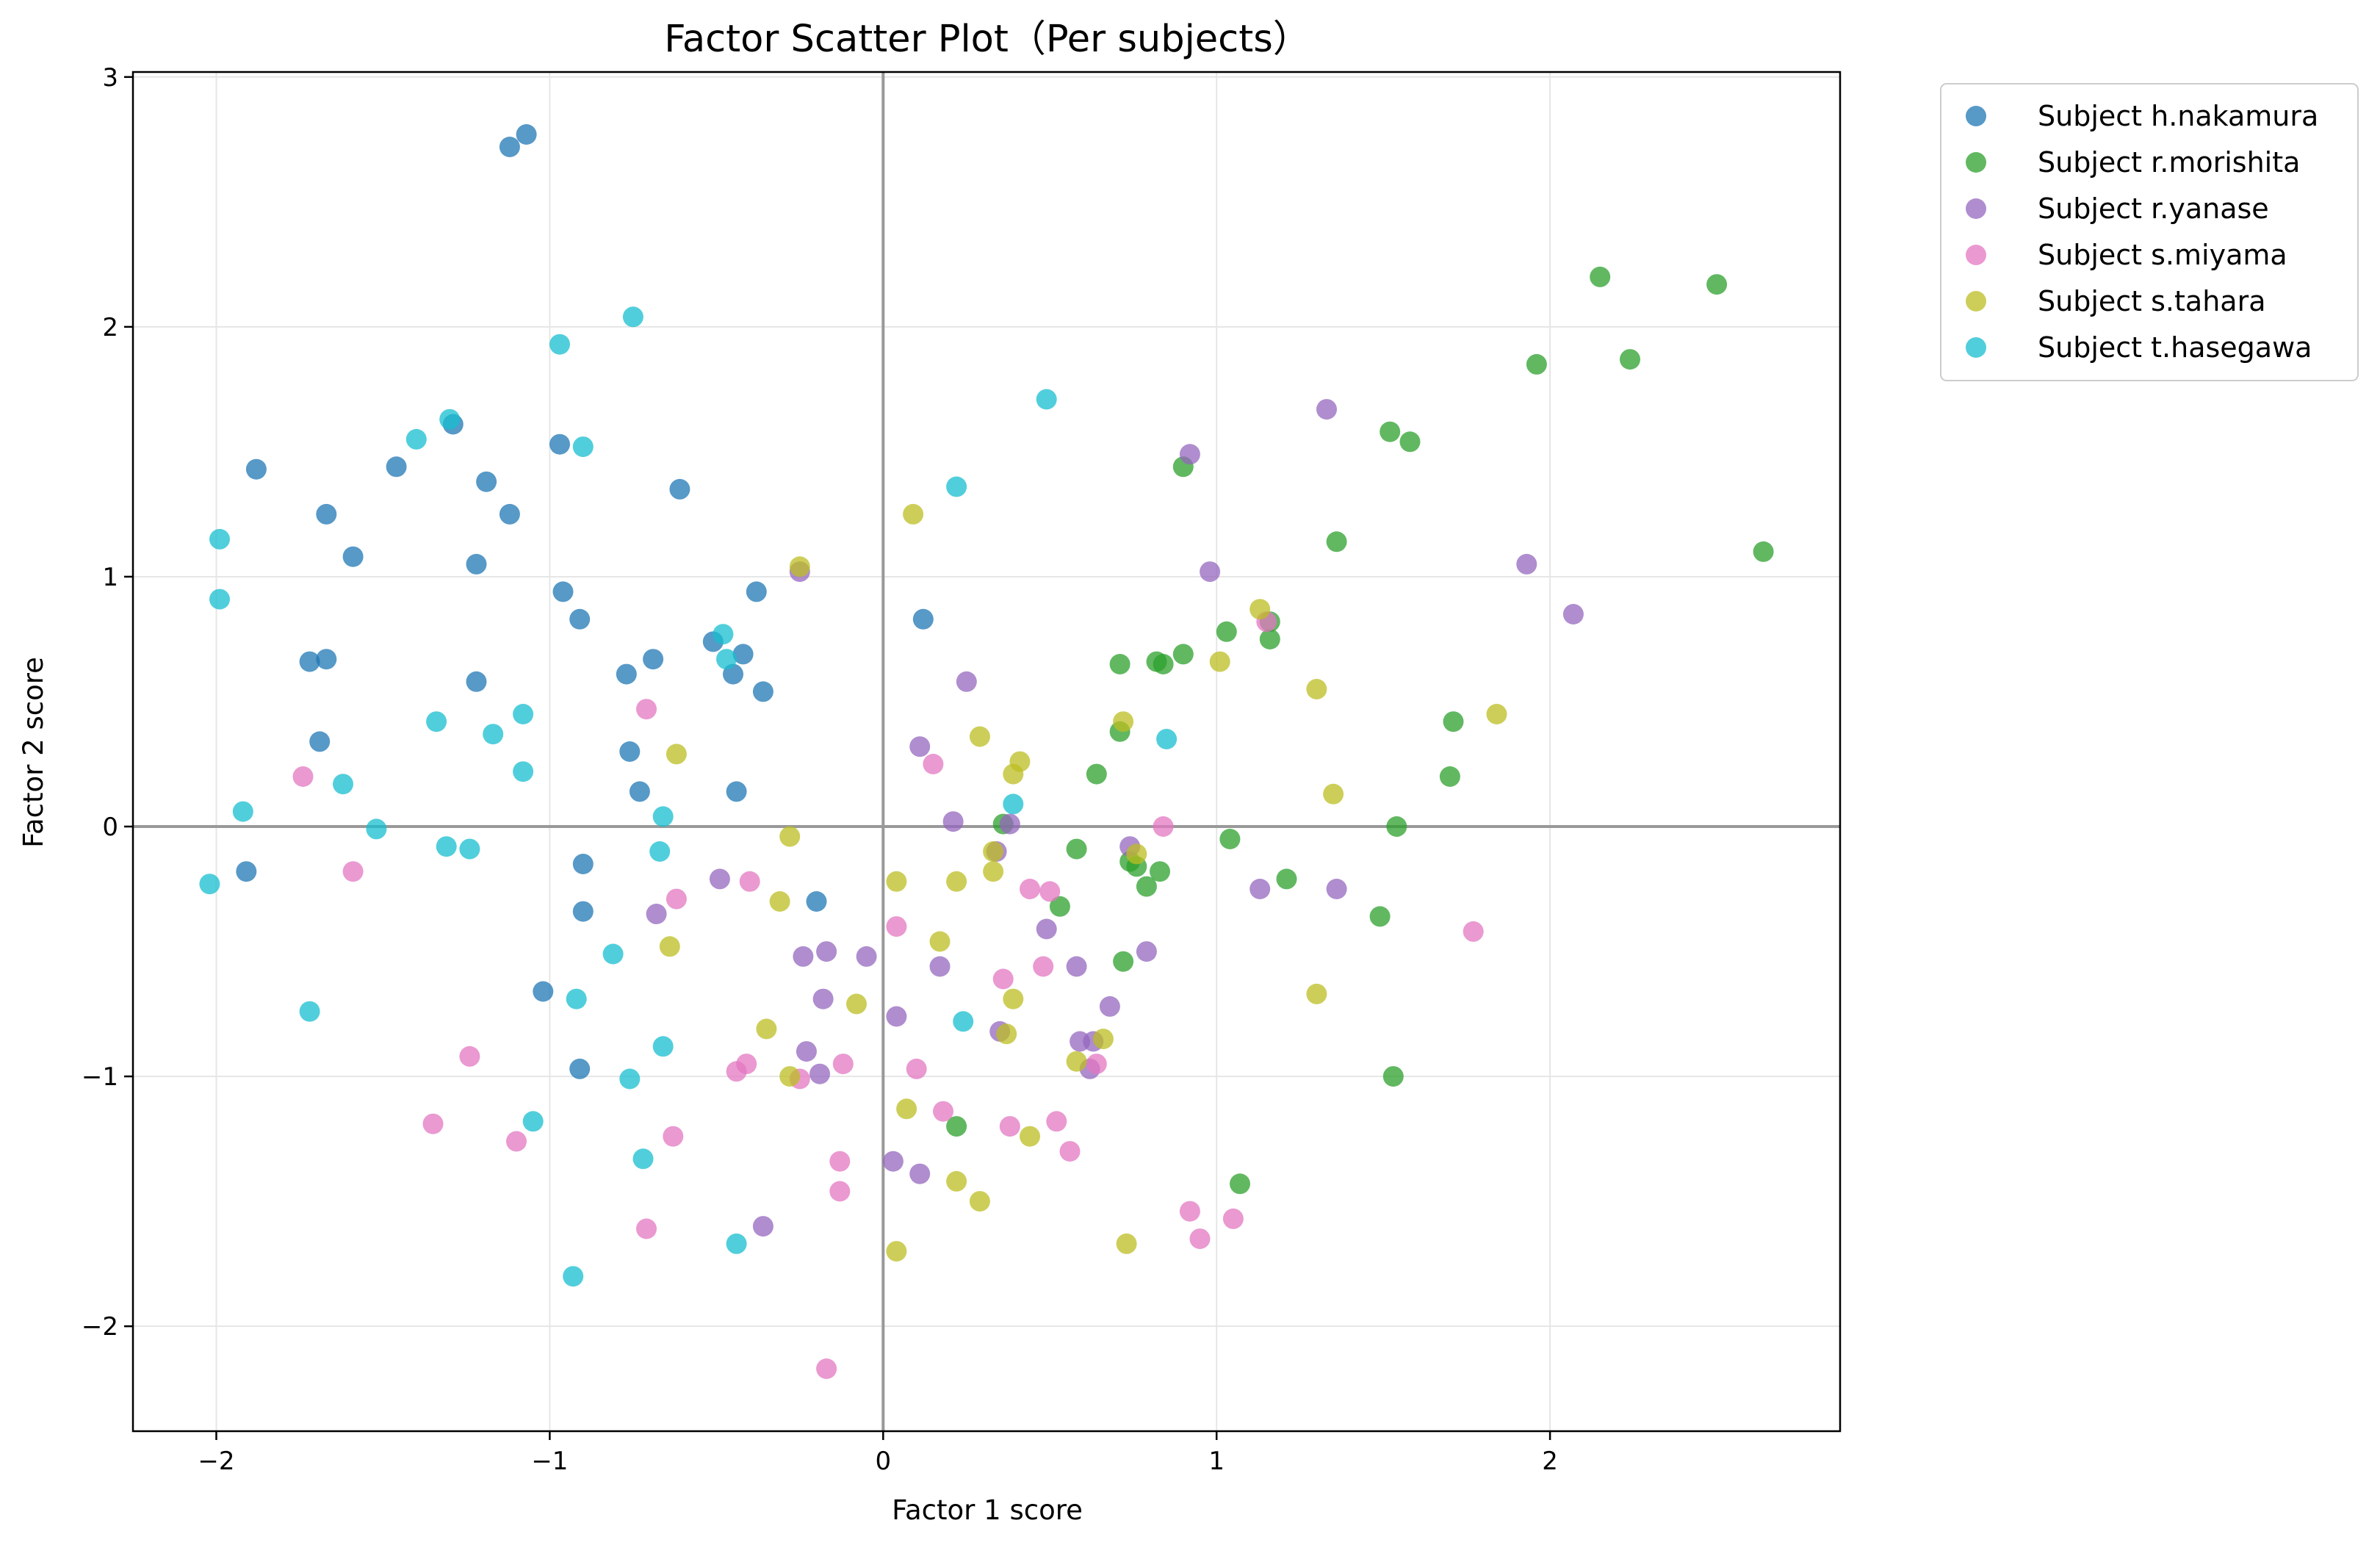 This screenshot has height=1548, width=2380. I want to click on x-tick-label: 2, so click(1550, 1461).